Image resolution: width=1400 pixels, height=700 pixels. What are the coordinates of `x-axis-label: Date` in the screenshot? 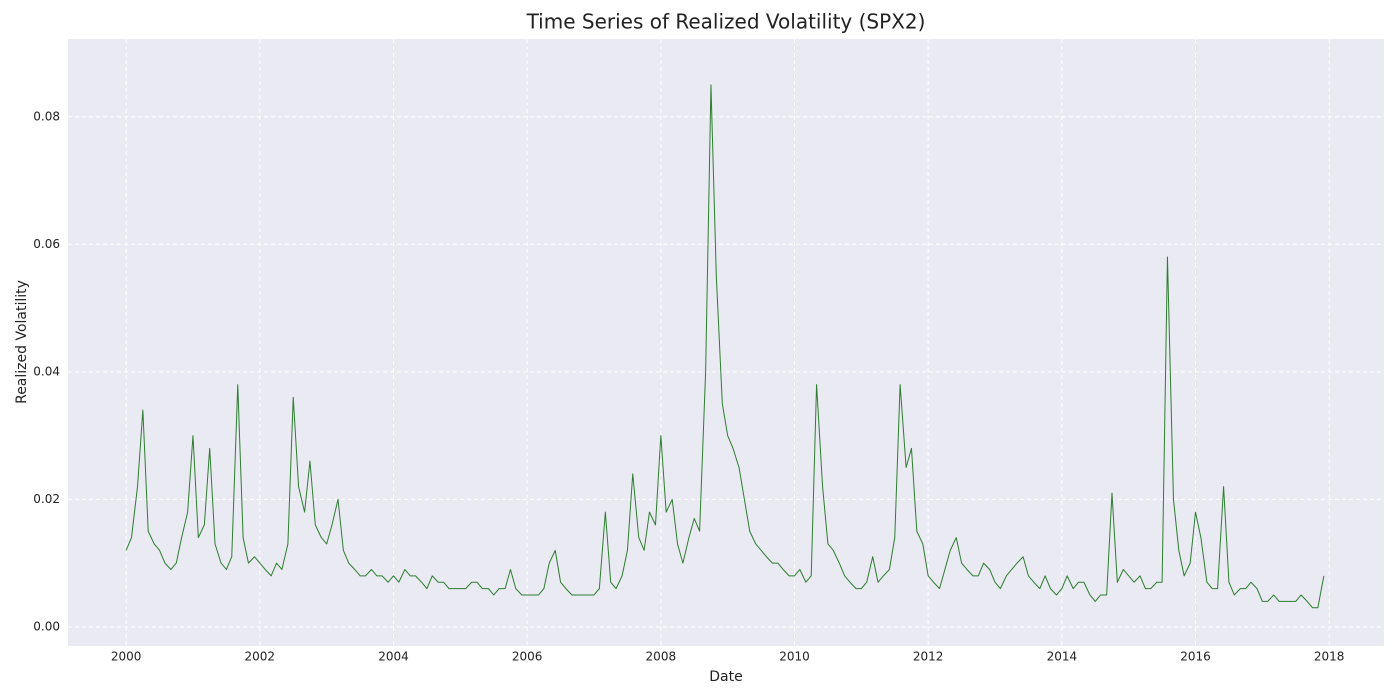 It's located at (725, 677).